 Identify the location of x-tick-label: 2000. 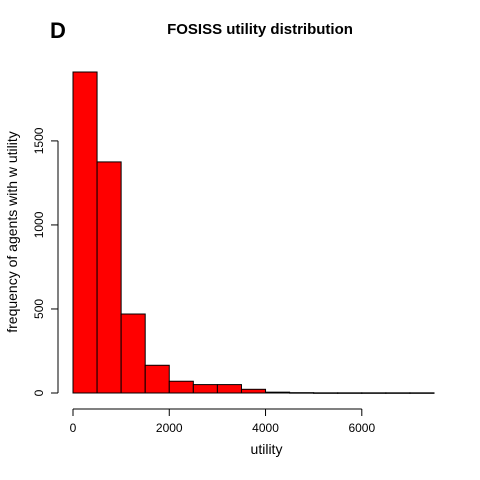
(169, 428).